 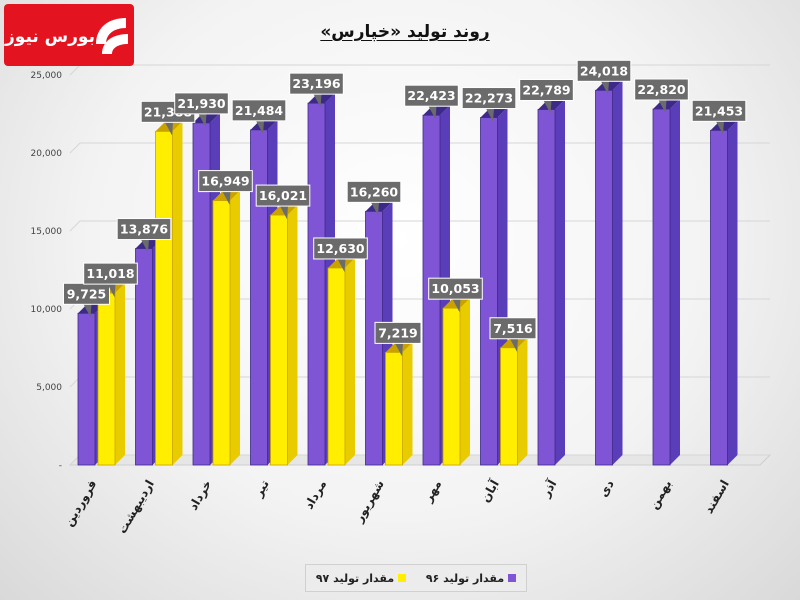 I want to click on data-label-97: 12,630, so click(x=340, y=254).